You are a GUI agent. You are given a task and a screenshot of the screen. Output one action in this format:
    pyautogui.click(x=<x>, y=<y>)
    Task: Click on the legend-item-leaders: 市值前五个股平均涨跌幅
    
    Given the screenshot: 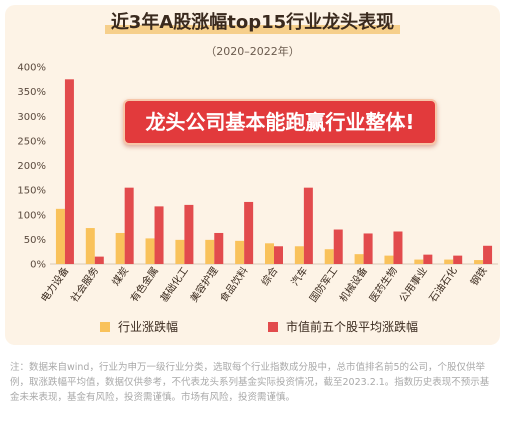 What is the action you would take?
    pyautogui.click(x=343, y=326)
    